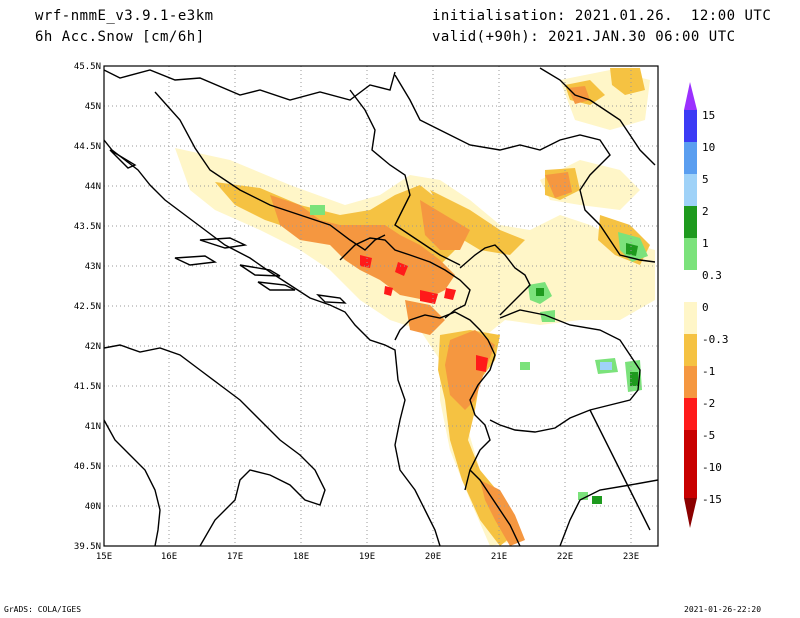 This screenshot has height=618, width=800. What do you see at coordinates (87, 387) in the screenshot?
I see `lat-label: 41.5N` at bounding box center [87, 387].